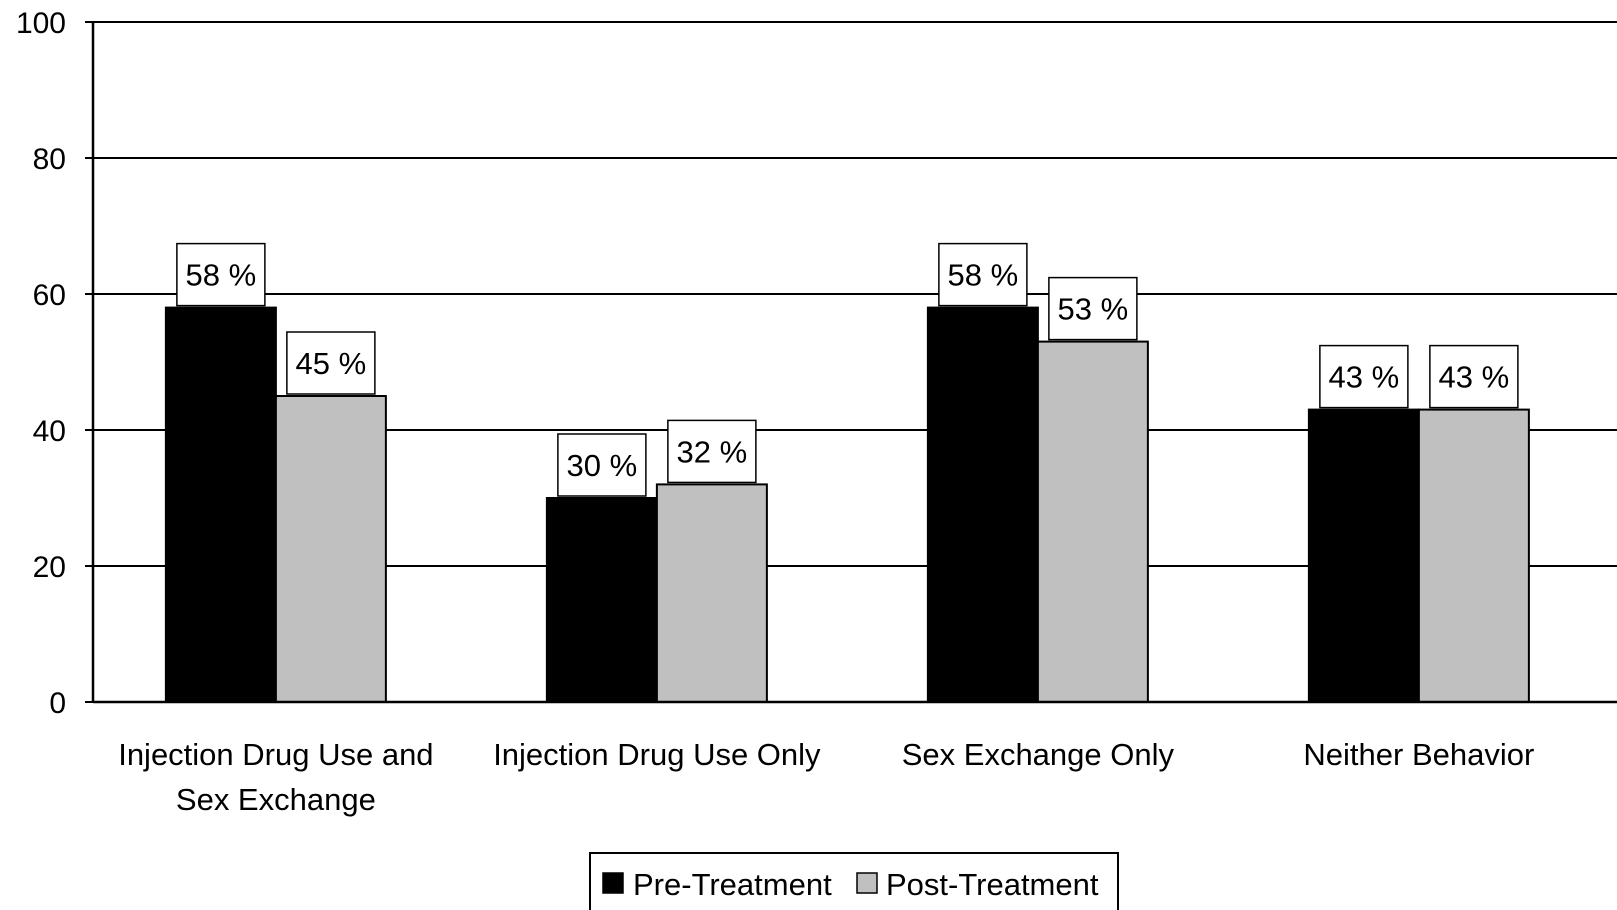 This screenshot has width=1617, height=910. Describe the element at coordinates (732, 884) in the screenshot. I see `legend-label: Pre-Treatment` at that location.